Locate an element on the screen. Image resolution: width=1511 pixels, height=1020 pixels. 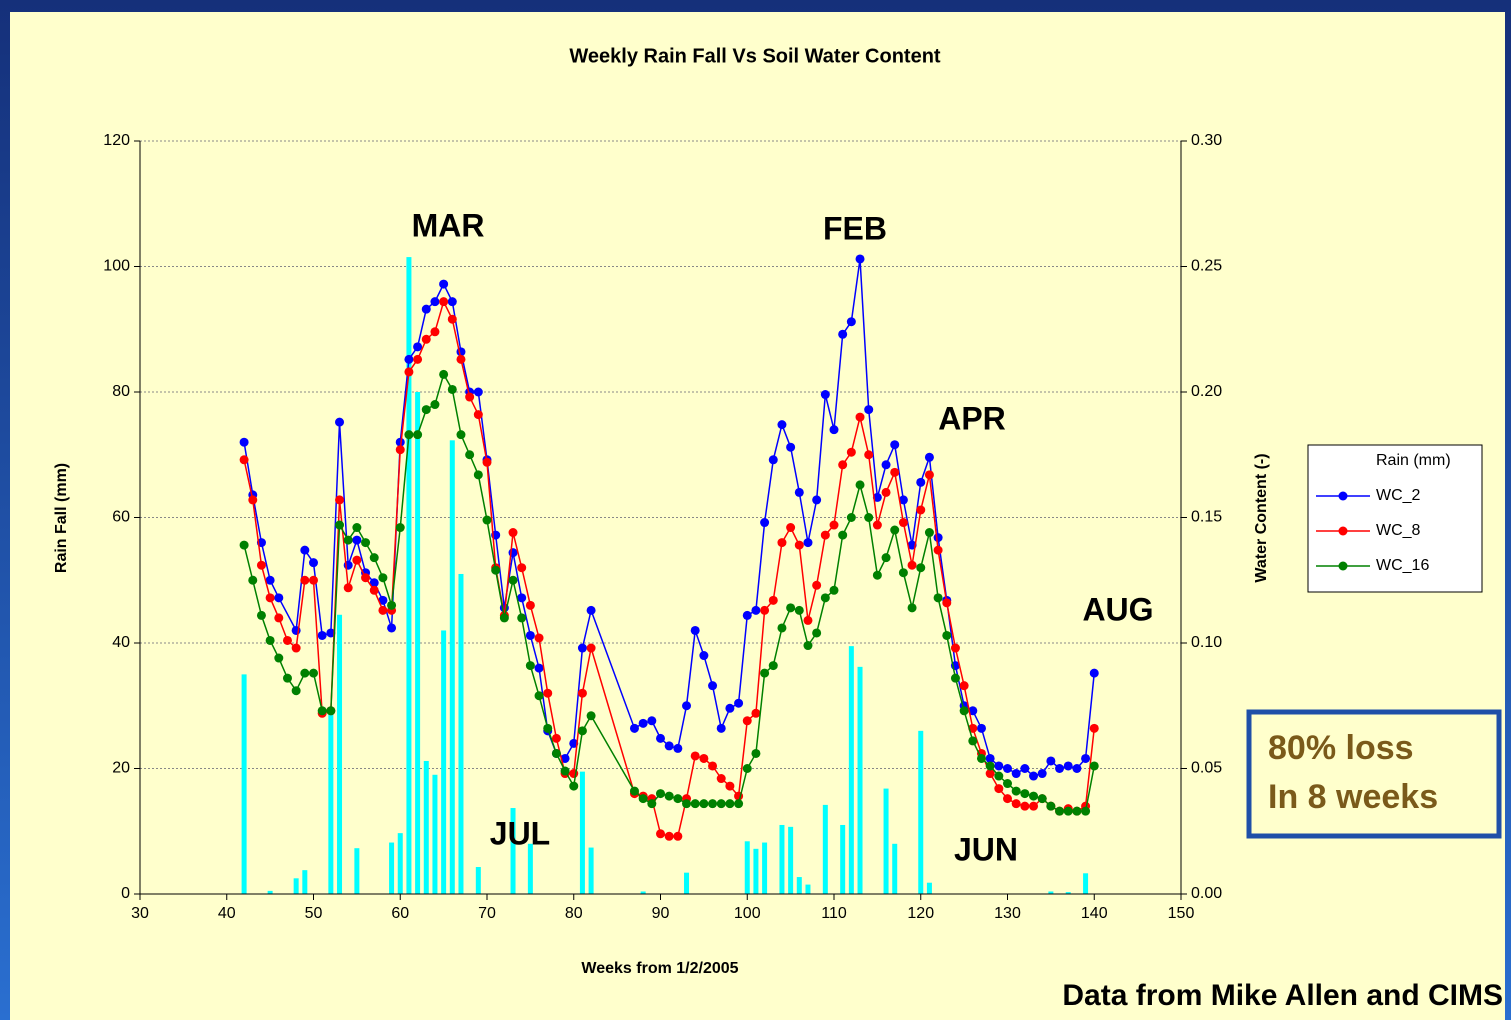
x-tick-label: 90 is located at coordinates (661, 913).